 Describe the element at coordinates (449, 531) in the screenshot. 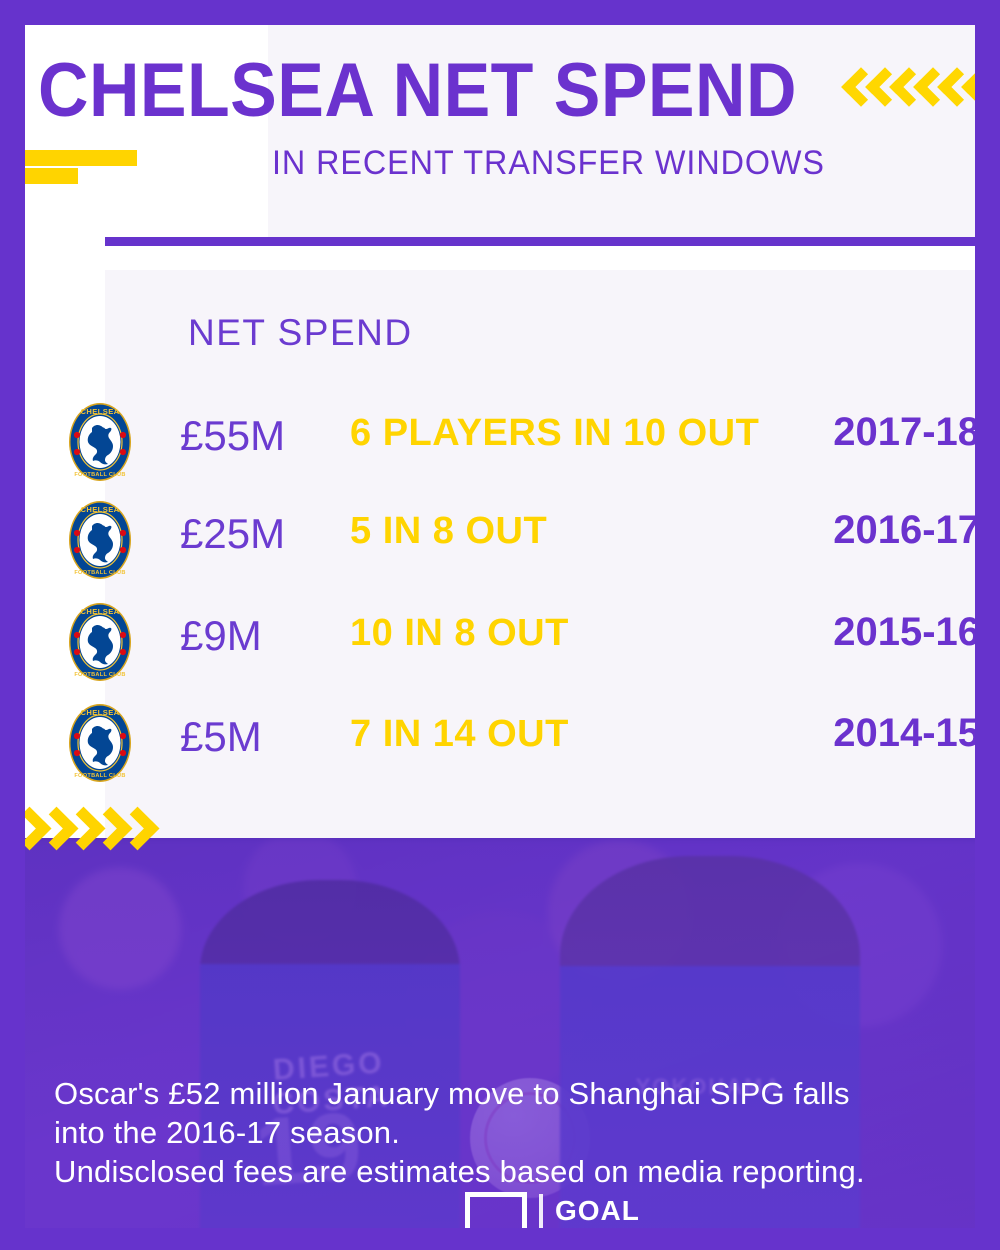

I see `row-transfer-activity: 5 IN 8 OUT` at that location.